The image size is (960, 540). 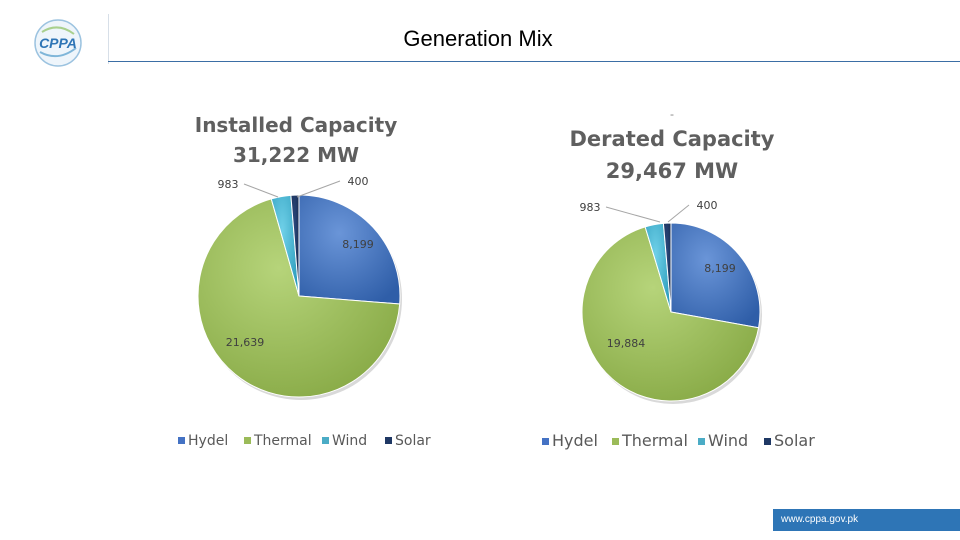 What do you see at coordinates (626, 343) in the screenshot?
I see `data-label-thermal: 19,884` at bounding box center [626, 343].